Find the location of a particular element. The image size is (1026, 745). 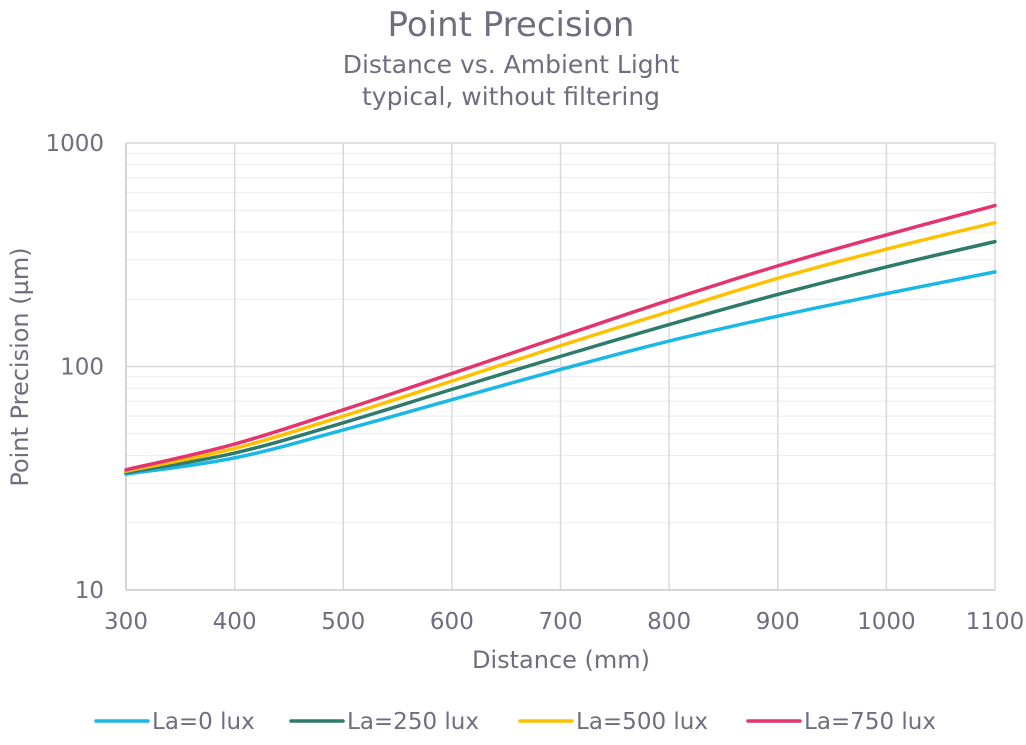

y-axis-tick-labels: 10 100 1000 is located at coordinates (74, 367).